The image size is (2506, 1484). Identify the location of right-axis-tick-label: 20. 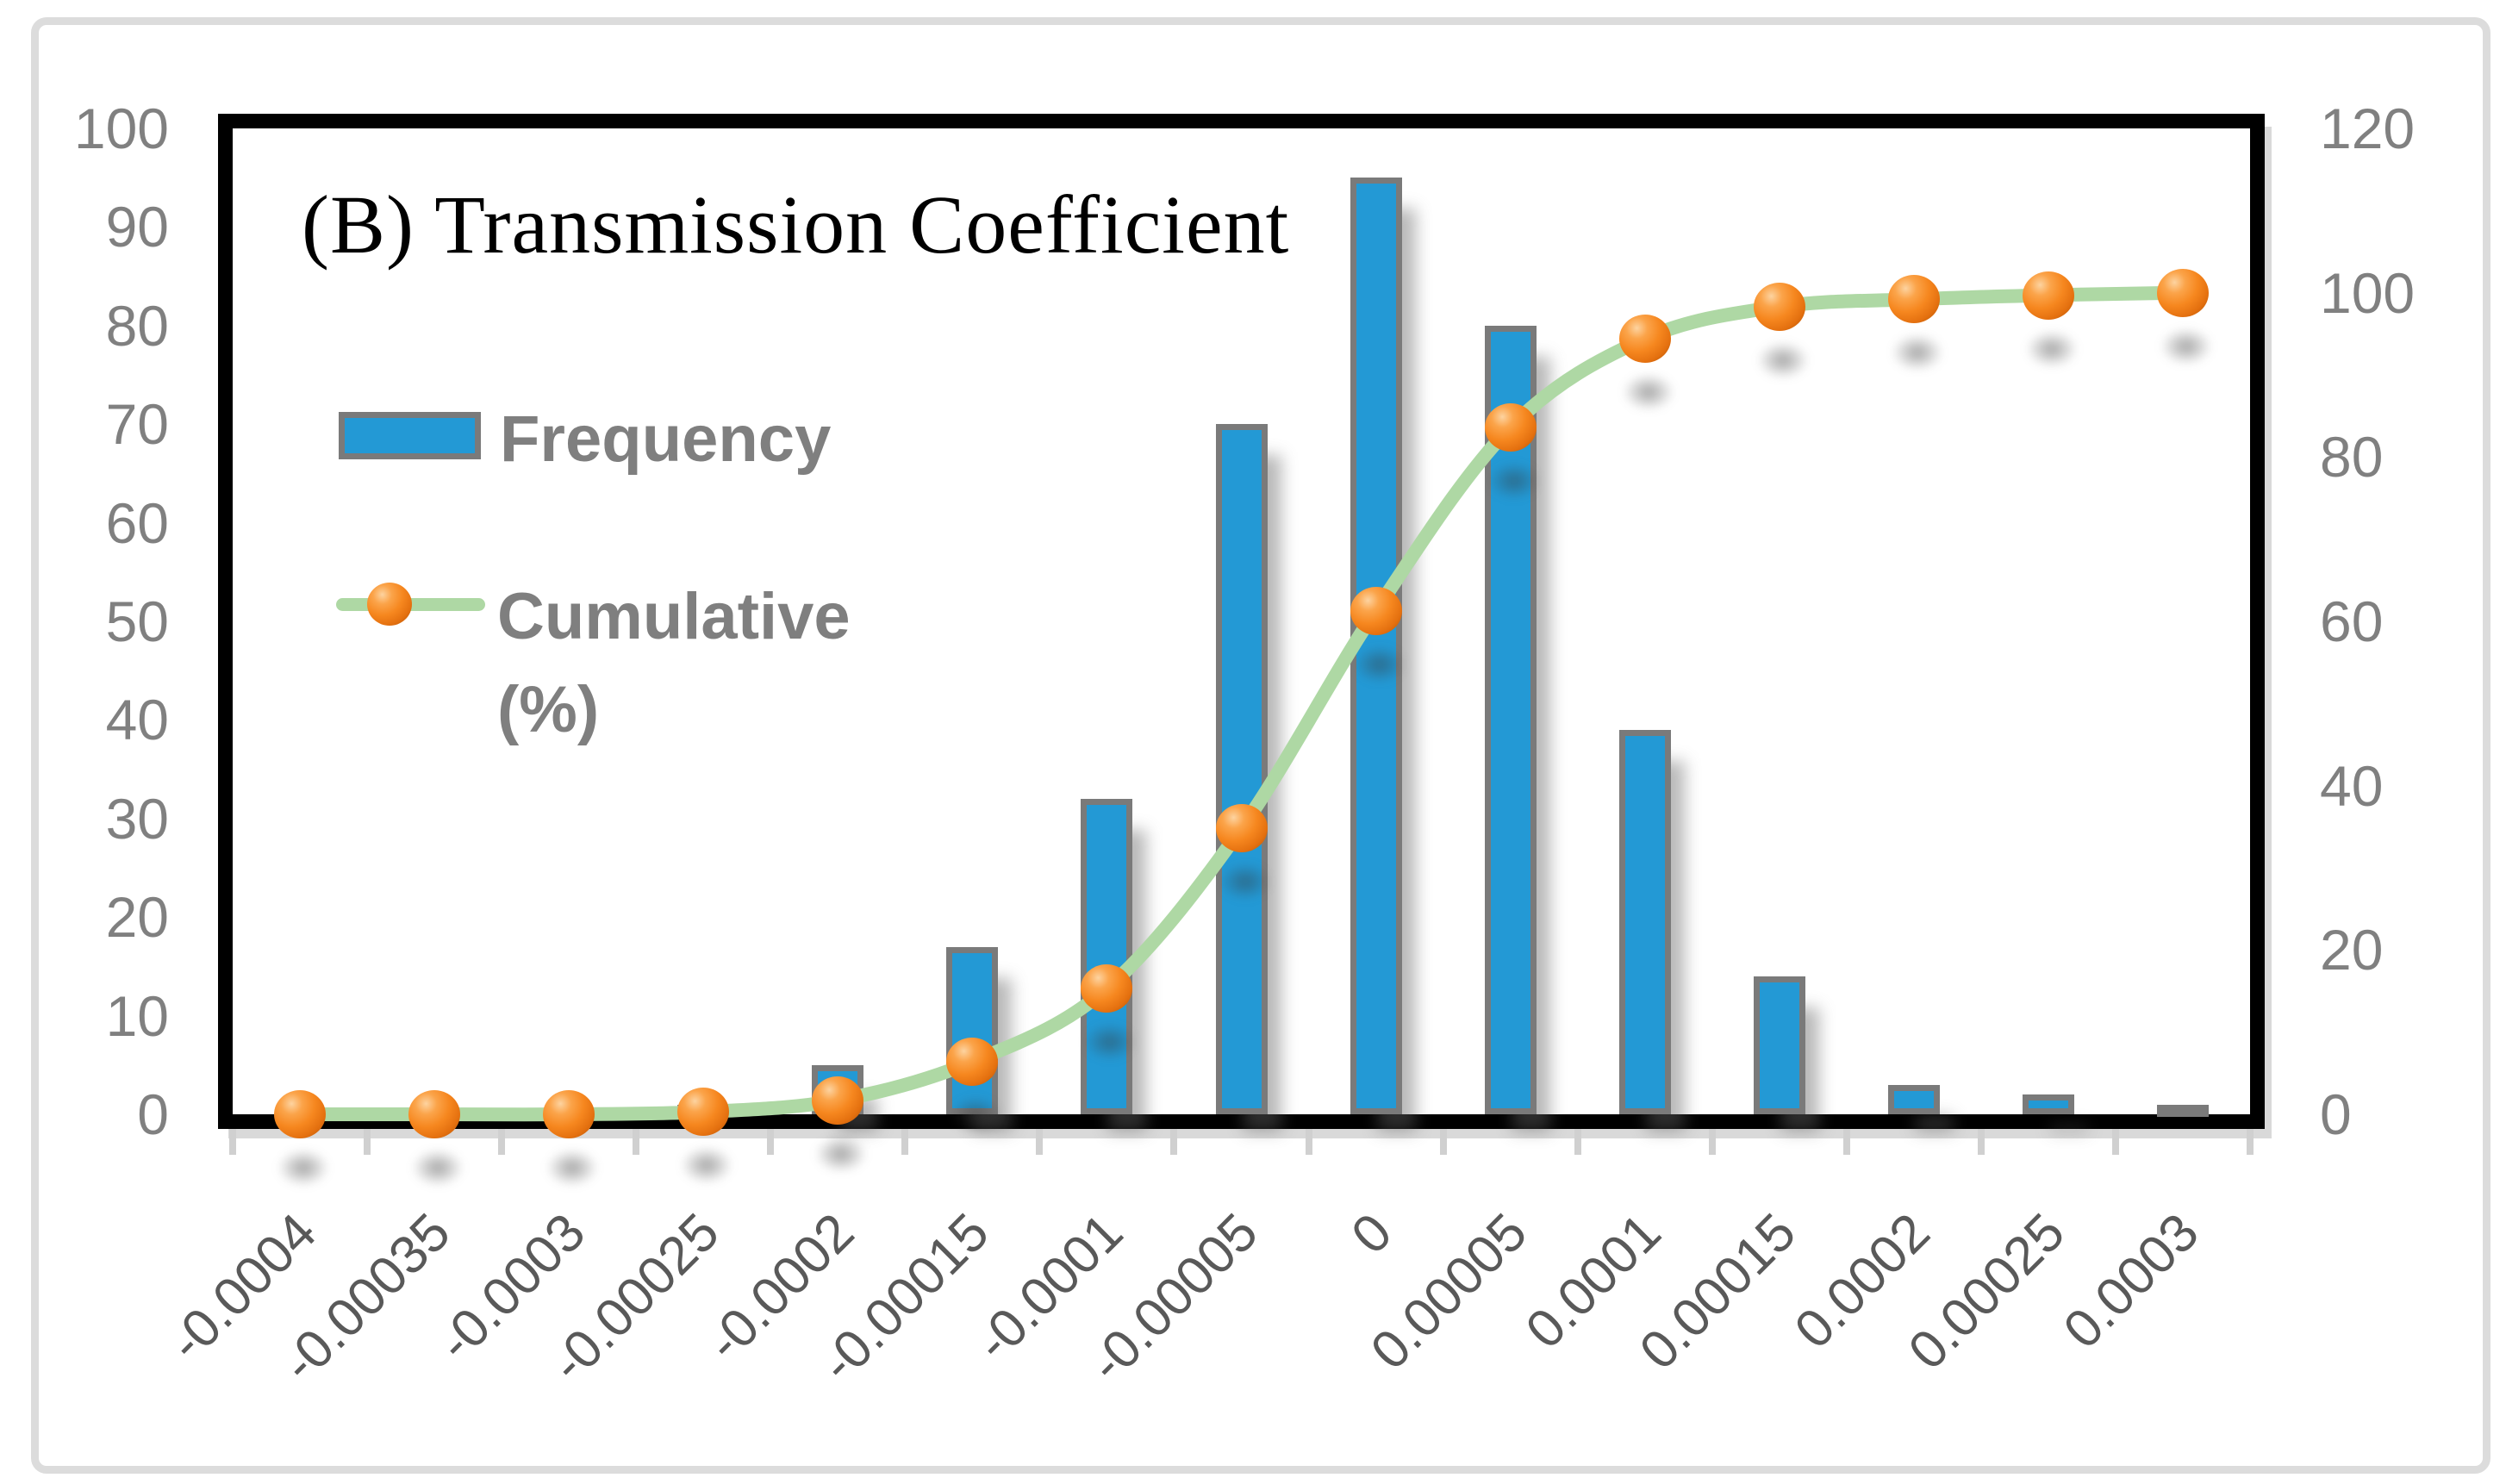
(2352, 950).